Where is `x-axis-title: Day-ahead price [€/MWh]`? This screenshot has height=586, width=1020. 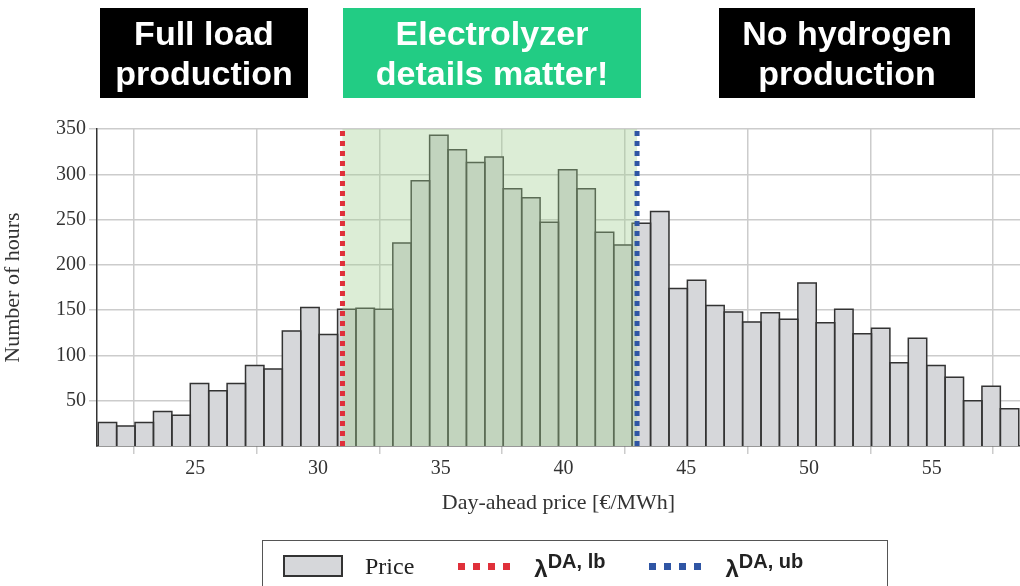
x-axis-title: Day-ahead price [€/MWh] is located at coordinates (558, 501).